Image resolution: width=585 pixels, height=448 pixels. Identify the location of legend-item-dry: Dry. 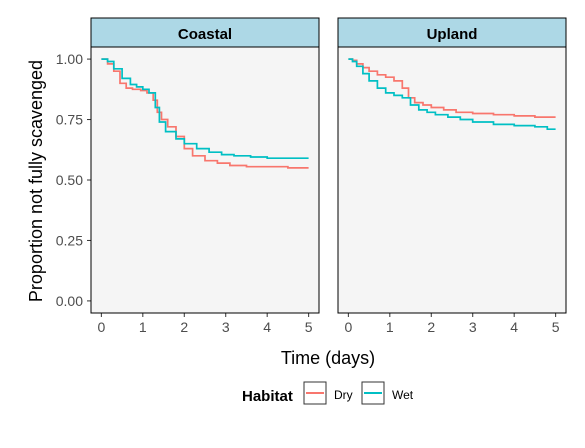
(328, 393).